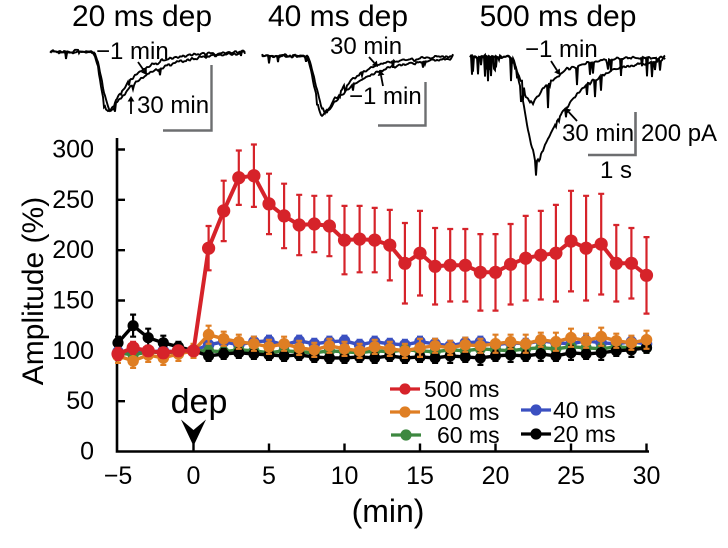  I want to click on svg-text: −5, so click(118, 476).